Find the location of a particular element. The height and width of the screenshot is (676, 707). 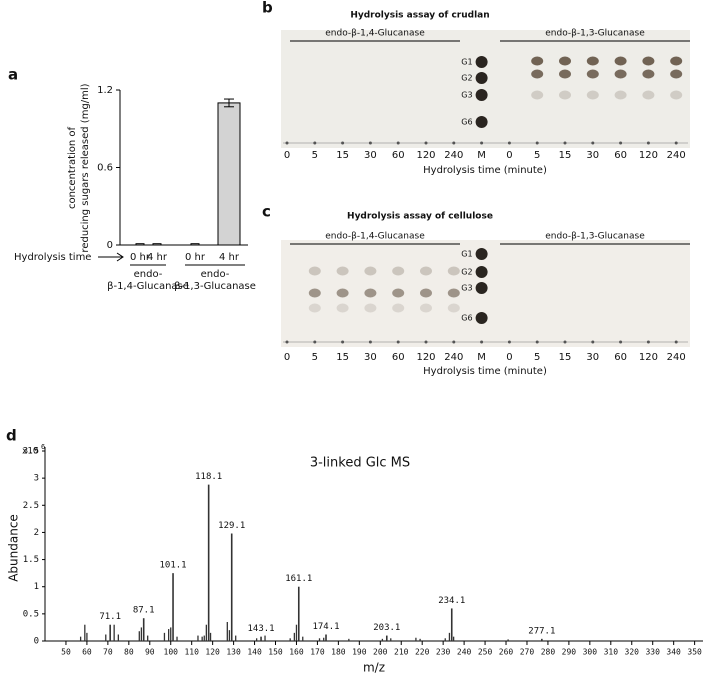

x-tick-label: 330 is located at coordinates (652, 652).